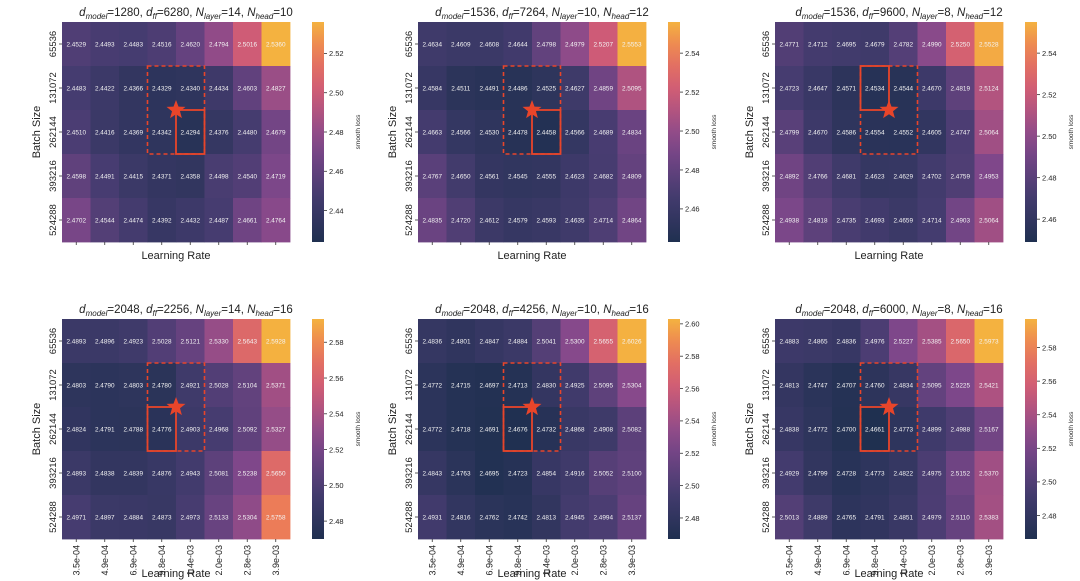 Image resolution: width=1080 pixels, height=581 pixels. I want to click on cell-value-label: 2.4529, so click(76, 45).